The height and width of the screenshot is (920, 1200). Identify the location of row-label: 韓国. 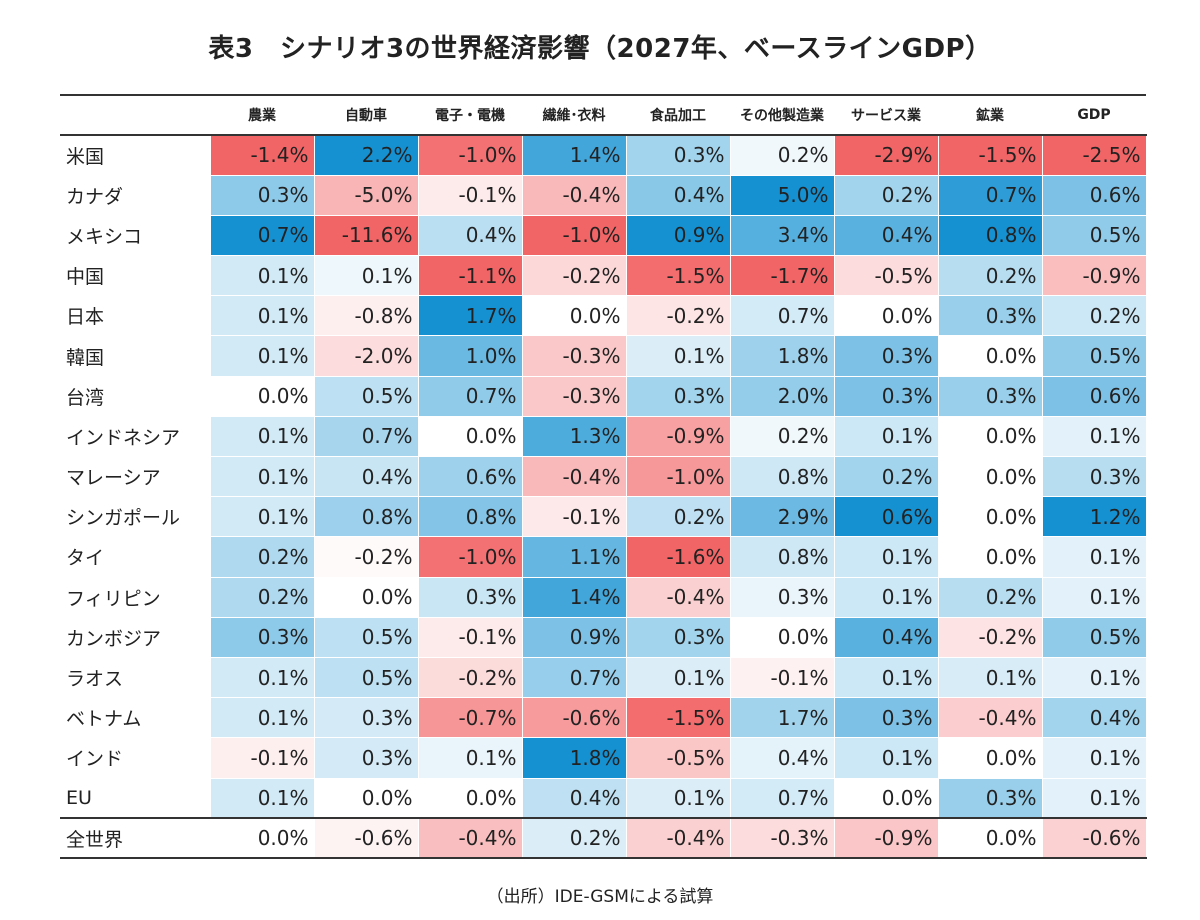
(85, 357).